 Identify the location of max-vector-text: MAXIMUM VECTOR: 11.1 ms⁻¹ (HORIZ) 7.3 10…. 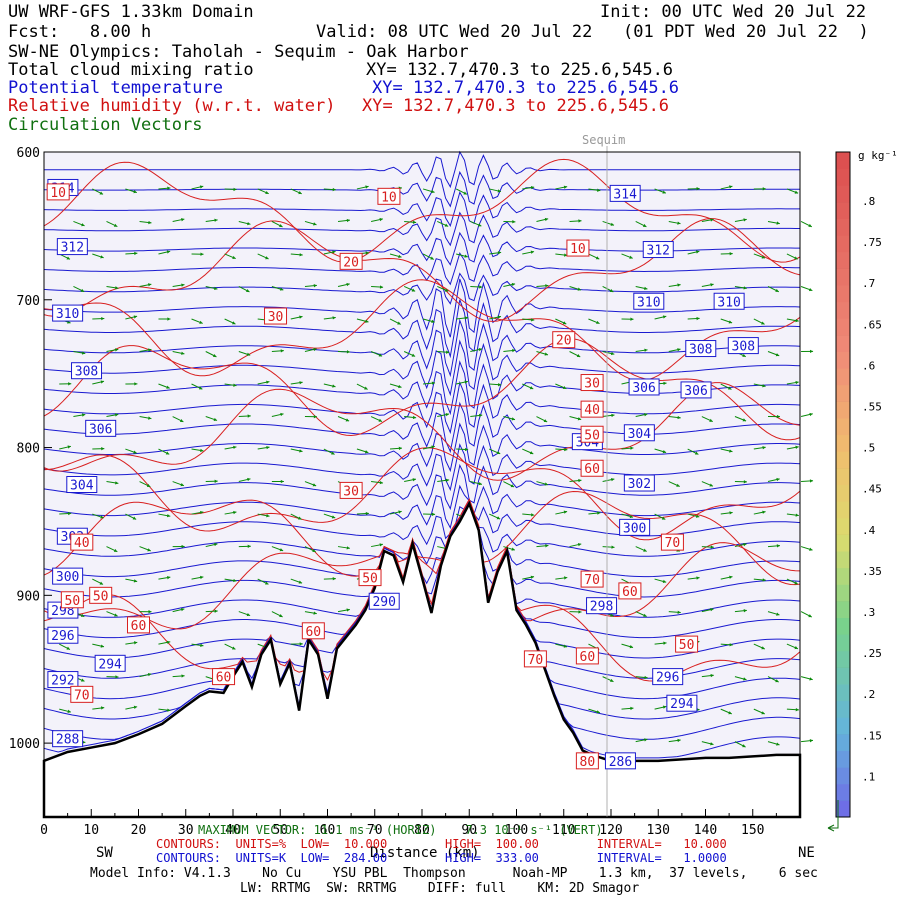
(400, 830).